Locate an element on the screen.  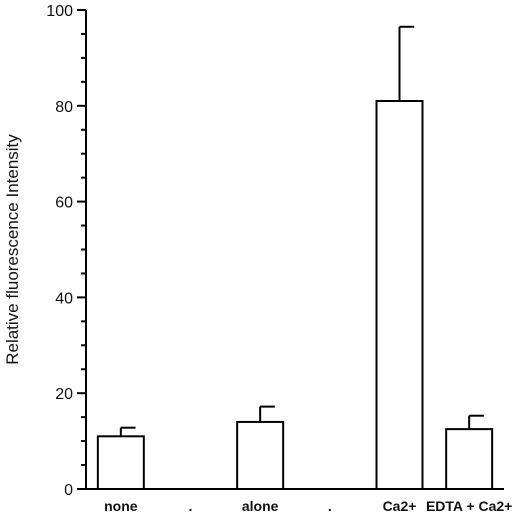
y-tick-label: 0 is located at coordinates (68, 490).